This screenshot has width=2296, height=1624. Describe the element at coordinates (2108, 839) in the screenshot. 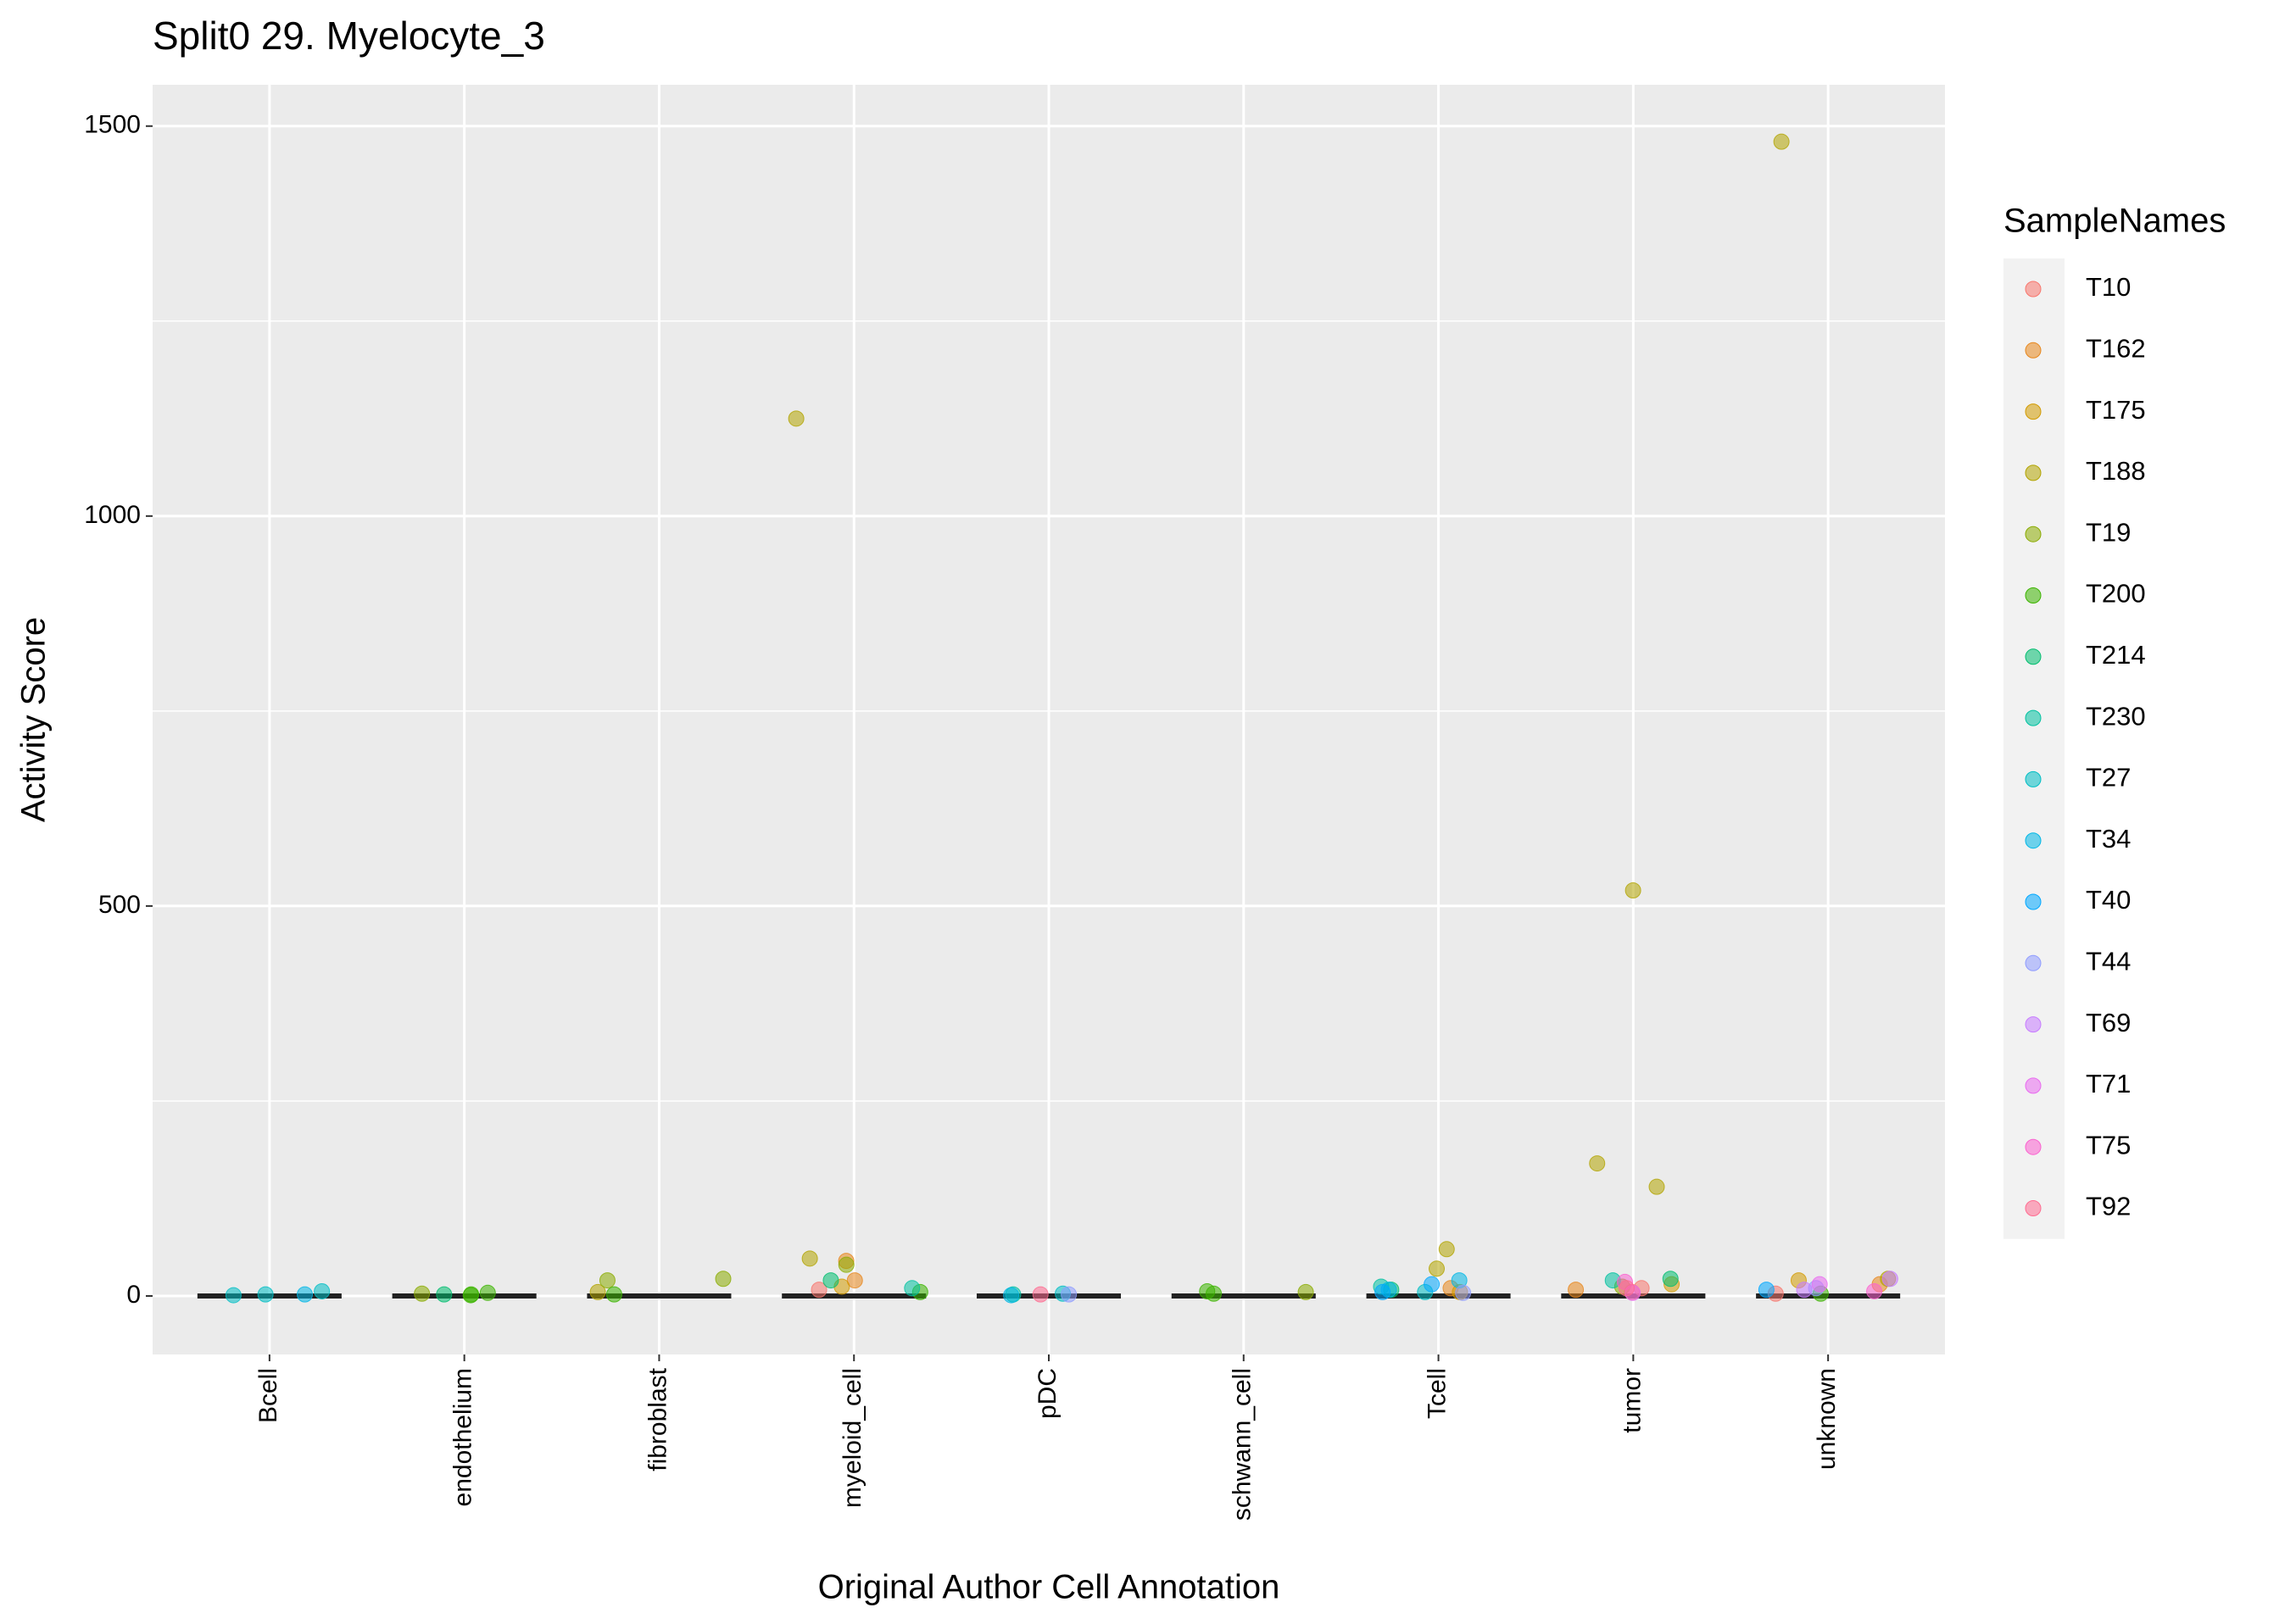

I see `legend-label: T34` at that location.